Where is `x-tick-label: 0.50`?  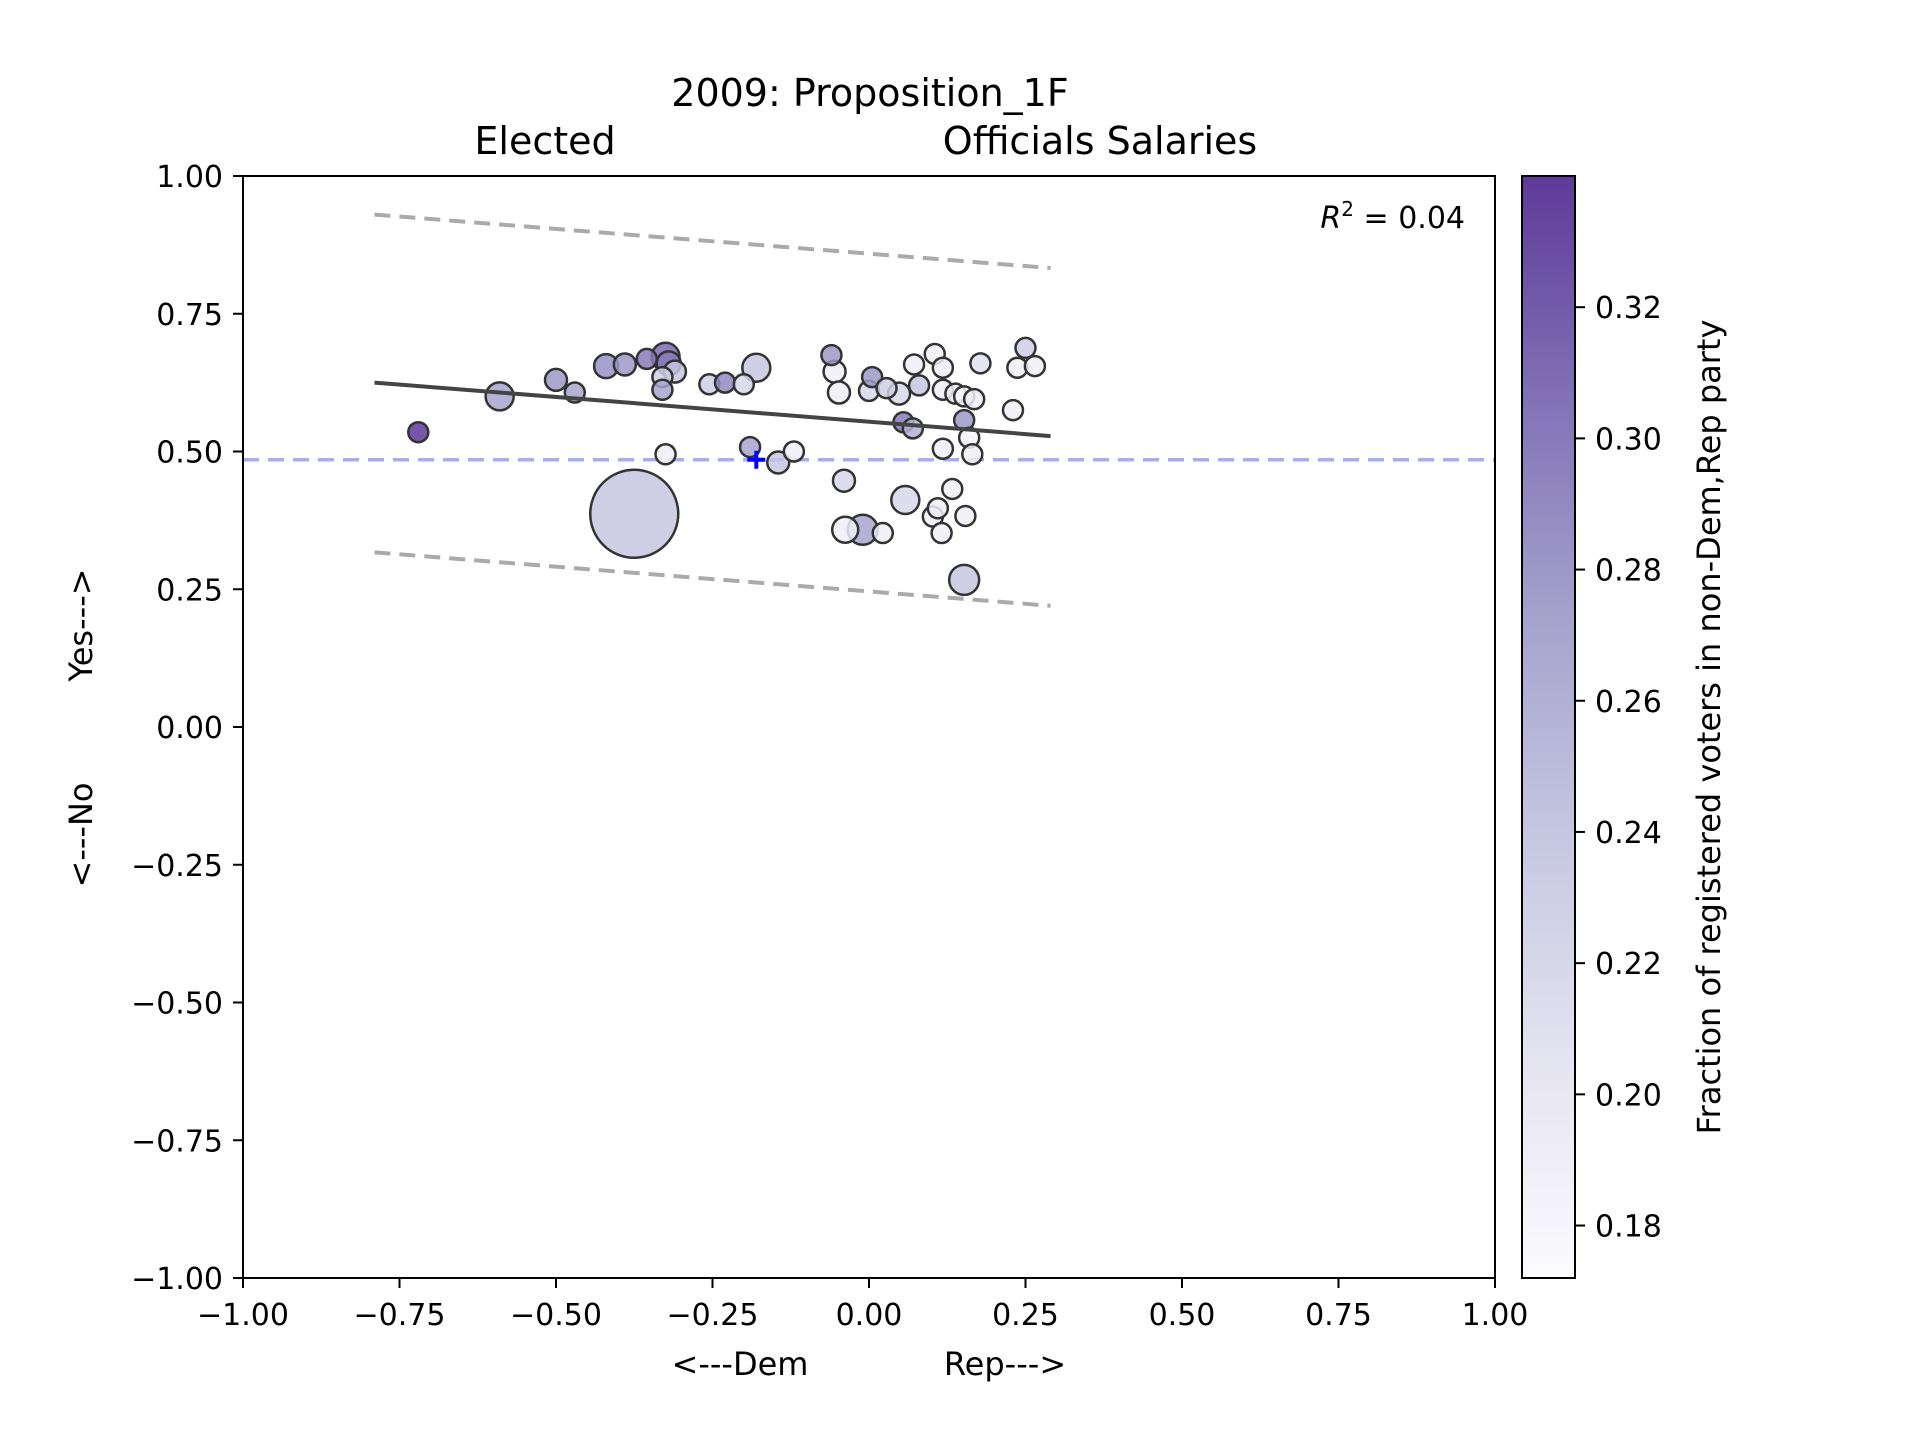 x-tick-label: 0.50 is located at coordinates (1182, 1315).